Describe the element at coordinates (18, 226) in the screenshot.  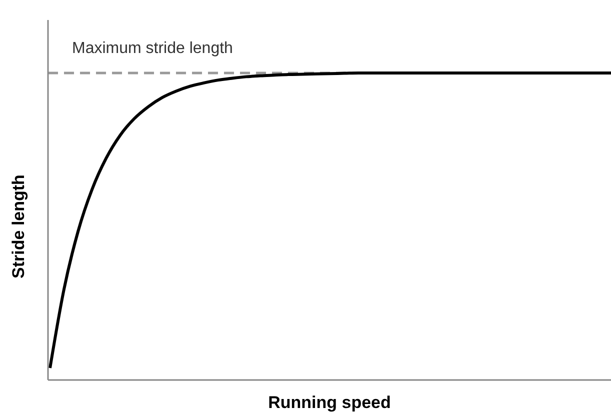
I see `y-axis-title: Stride length` at that location.